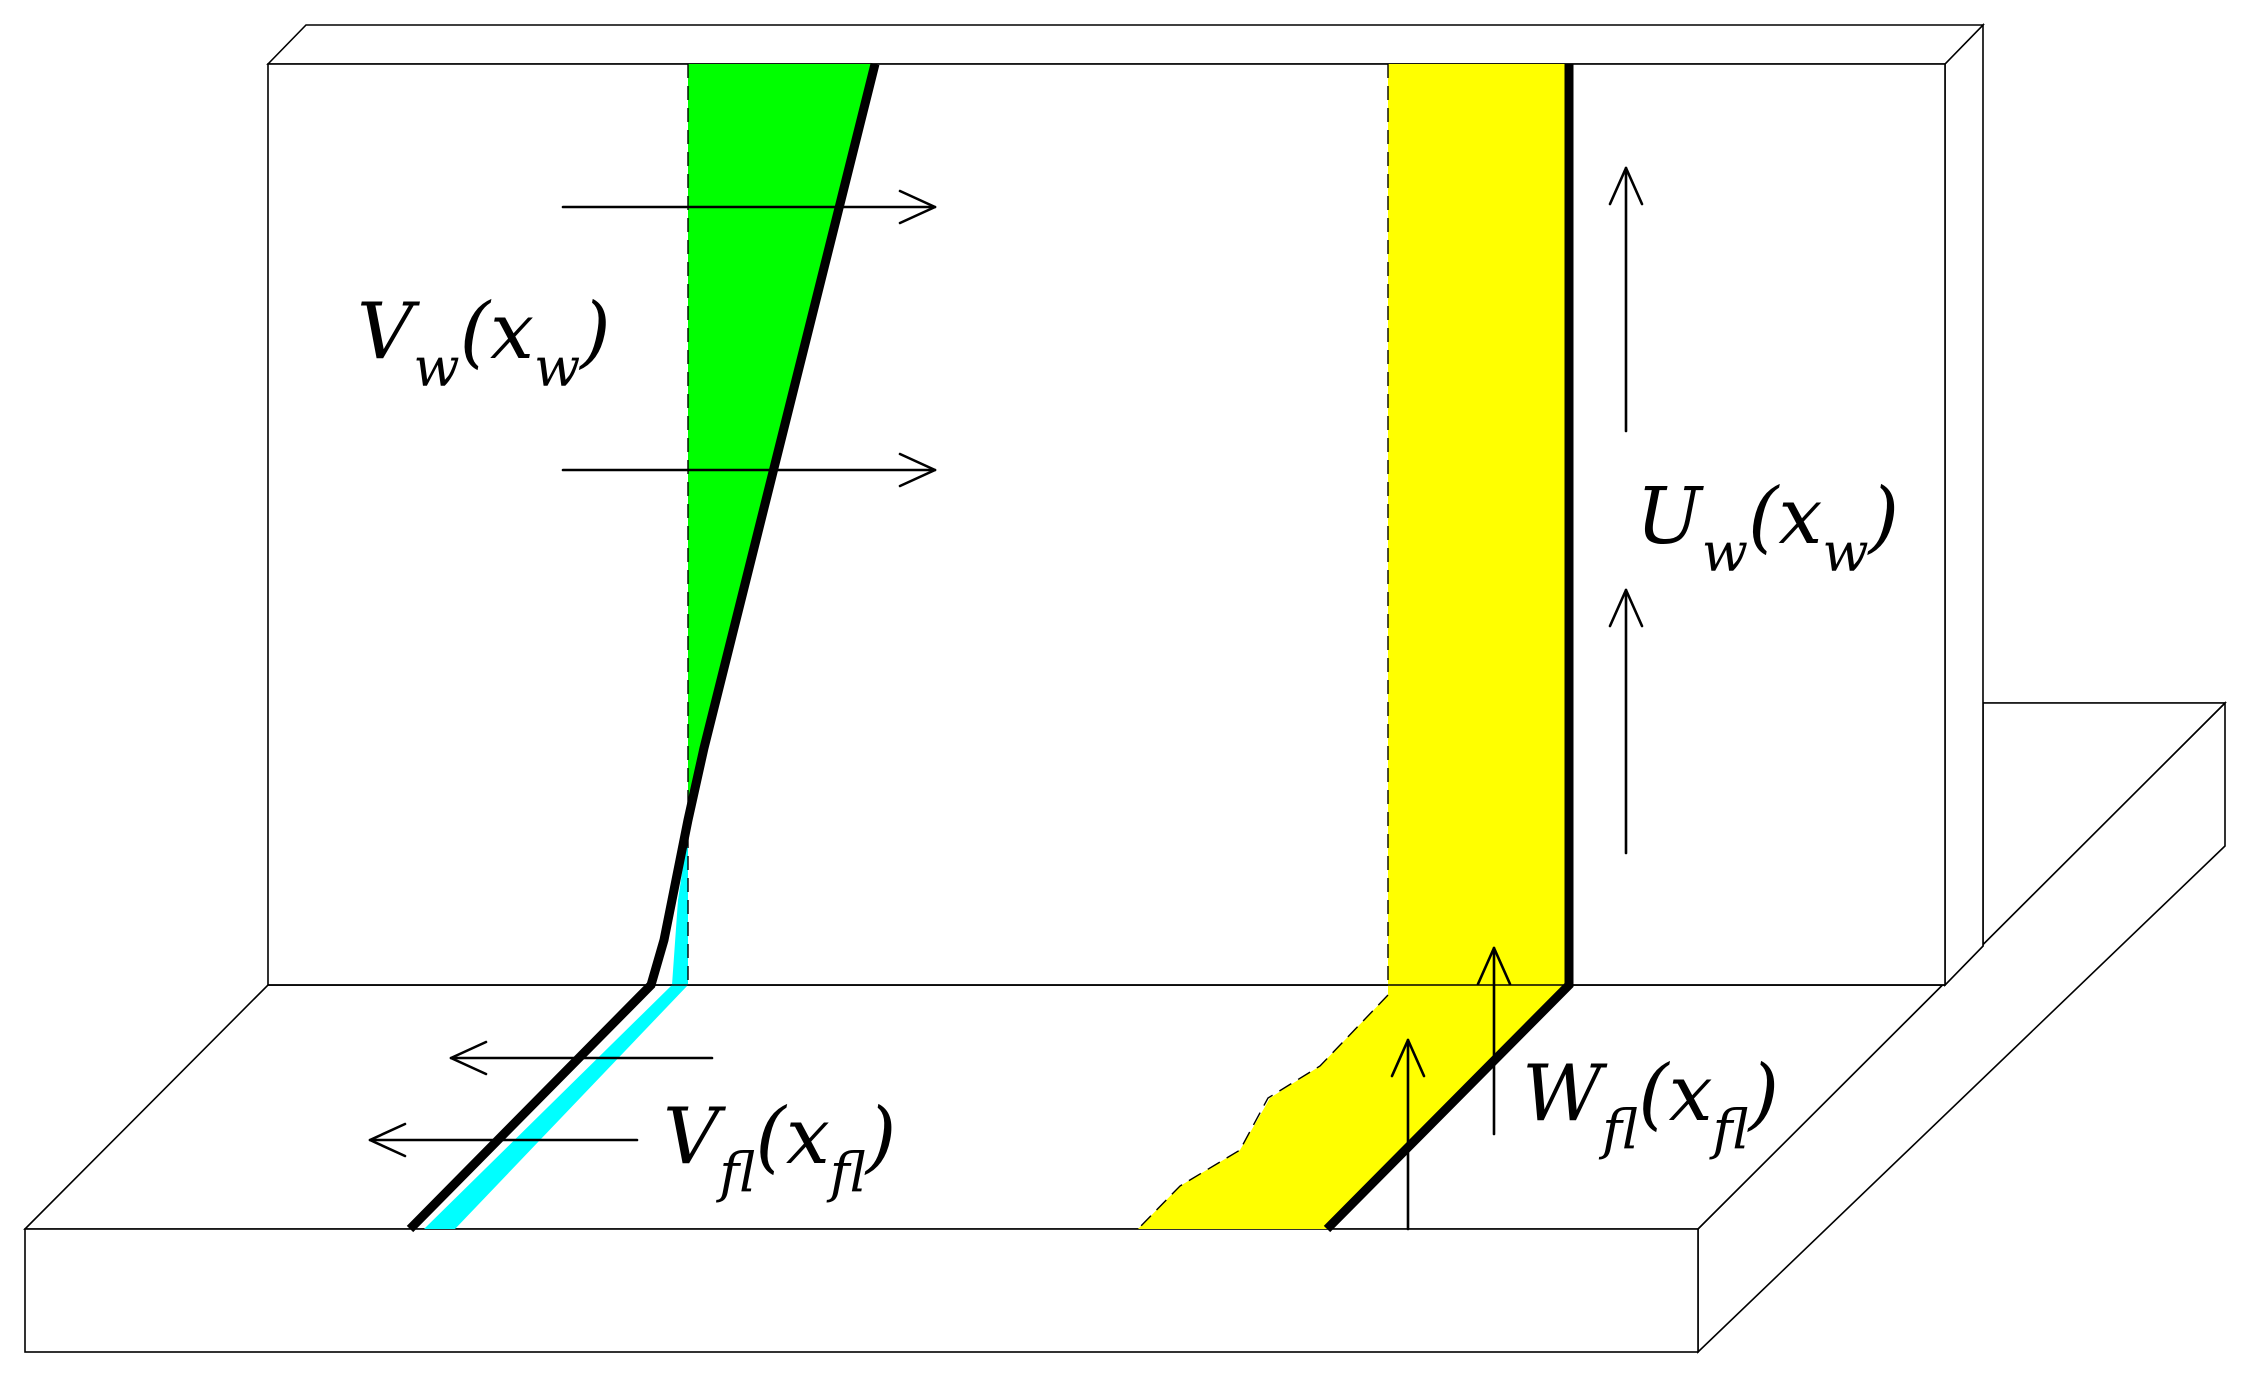  Describe the element at coordinates (749, 338) in the screenshot. I see `web-shear-arrows` at that location.